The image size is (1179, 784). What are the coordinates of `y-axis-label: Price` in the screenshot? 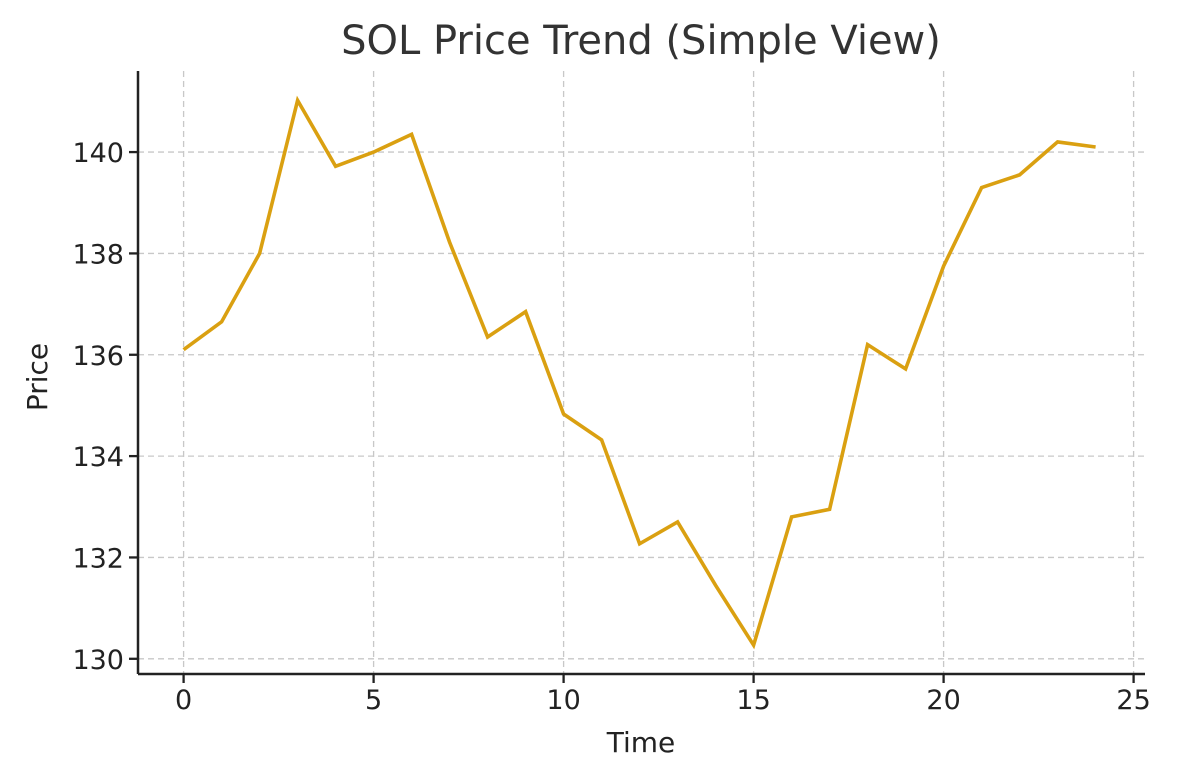 It's located at (37, 377).